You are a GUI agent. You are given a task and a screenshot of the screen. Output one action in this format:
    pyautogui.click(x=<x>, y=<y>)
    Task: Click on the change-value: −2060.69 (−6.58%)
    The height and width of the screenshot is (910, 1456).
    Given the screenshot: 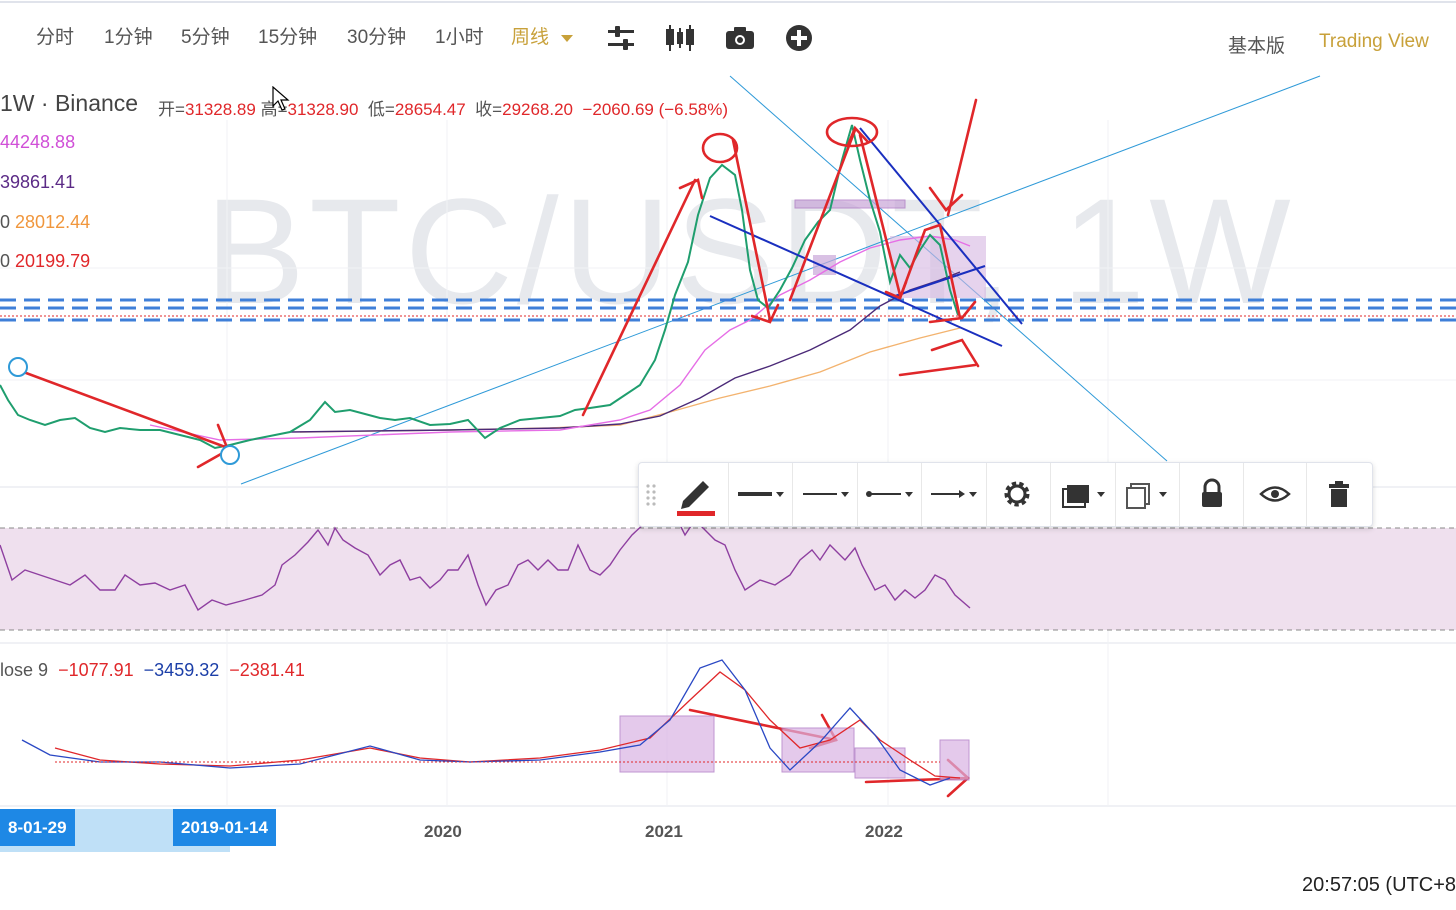 What is the action you would take?
    pyautogui.click(x=655, y=109)
    